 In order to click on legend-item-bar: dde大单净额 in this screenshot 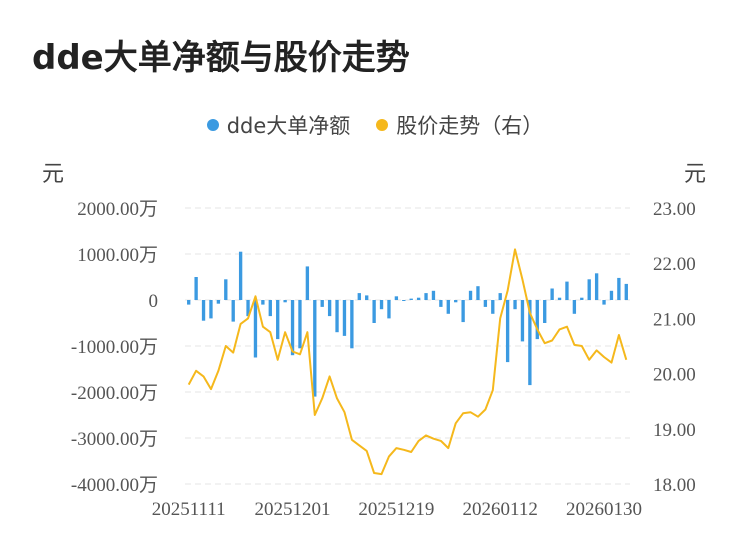, I will do `click(278, 125)`.